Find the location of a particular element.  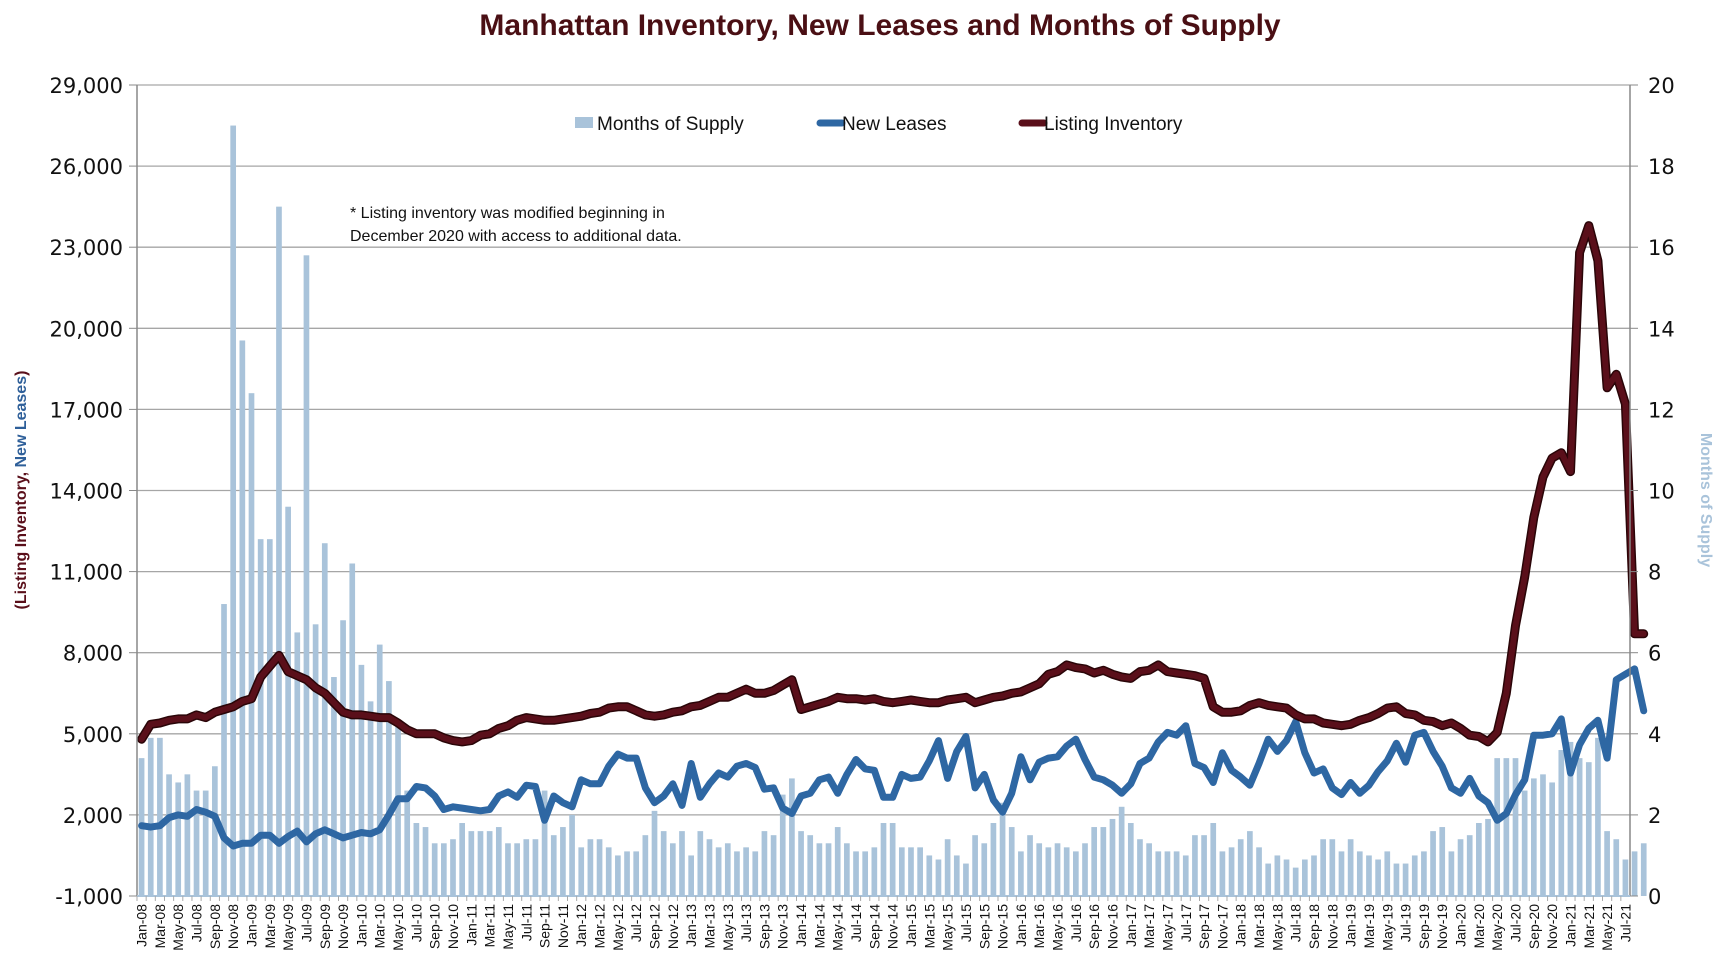

x-tick-label: Nov-10 is located at coordinates (453, 926).